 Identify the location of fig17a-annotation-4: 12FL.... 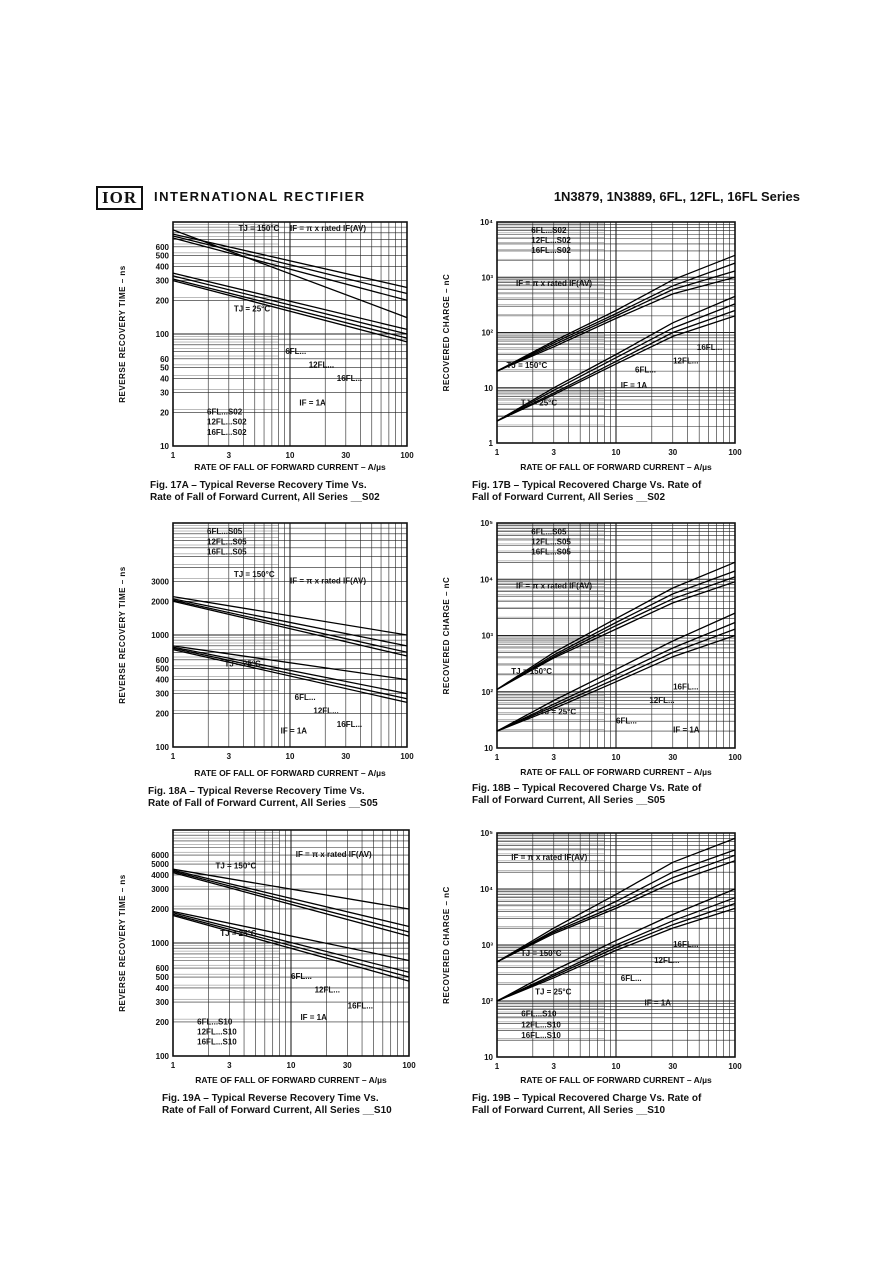
(321, 365).